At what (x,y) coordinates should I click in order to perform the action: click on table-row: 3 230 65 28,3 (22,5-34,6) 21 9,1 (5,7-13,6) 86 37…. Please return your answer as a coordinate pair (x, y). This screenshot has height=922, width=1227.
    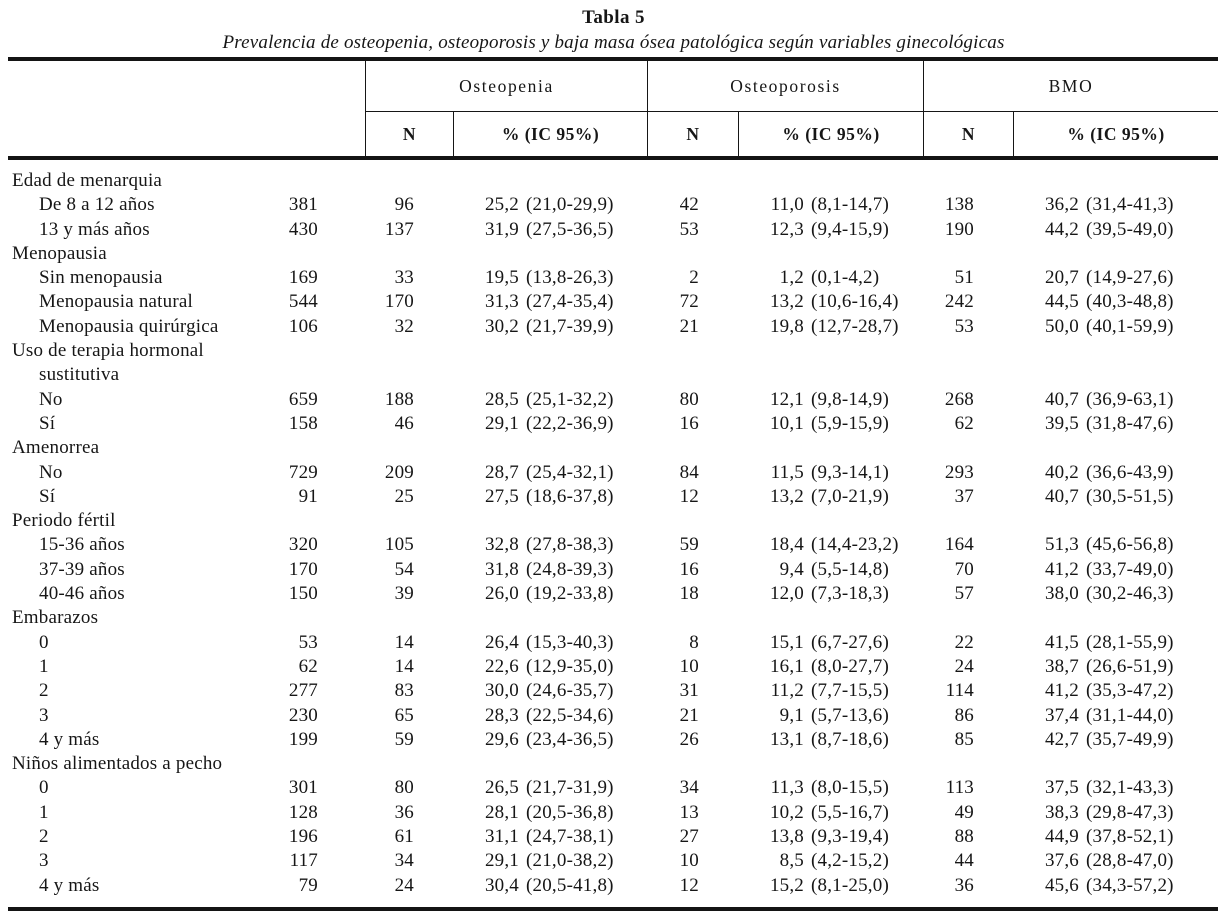
    Looking at the image, I should click on (613, 716).